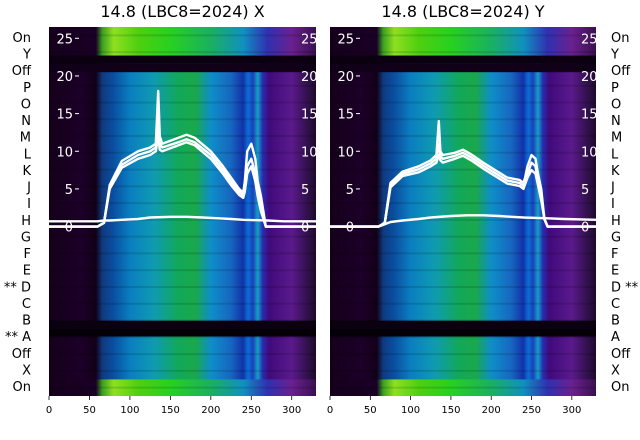 This screenshot has height=440, width=640. I want to click on row-label: ** A, so click(18, 337).